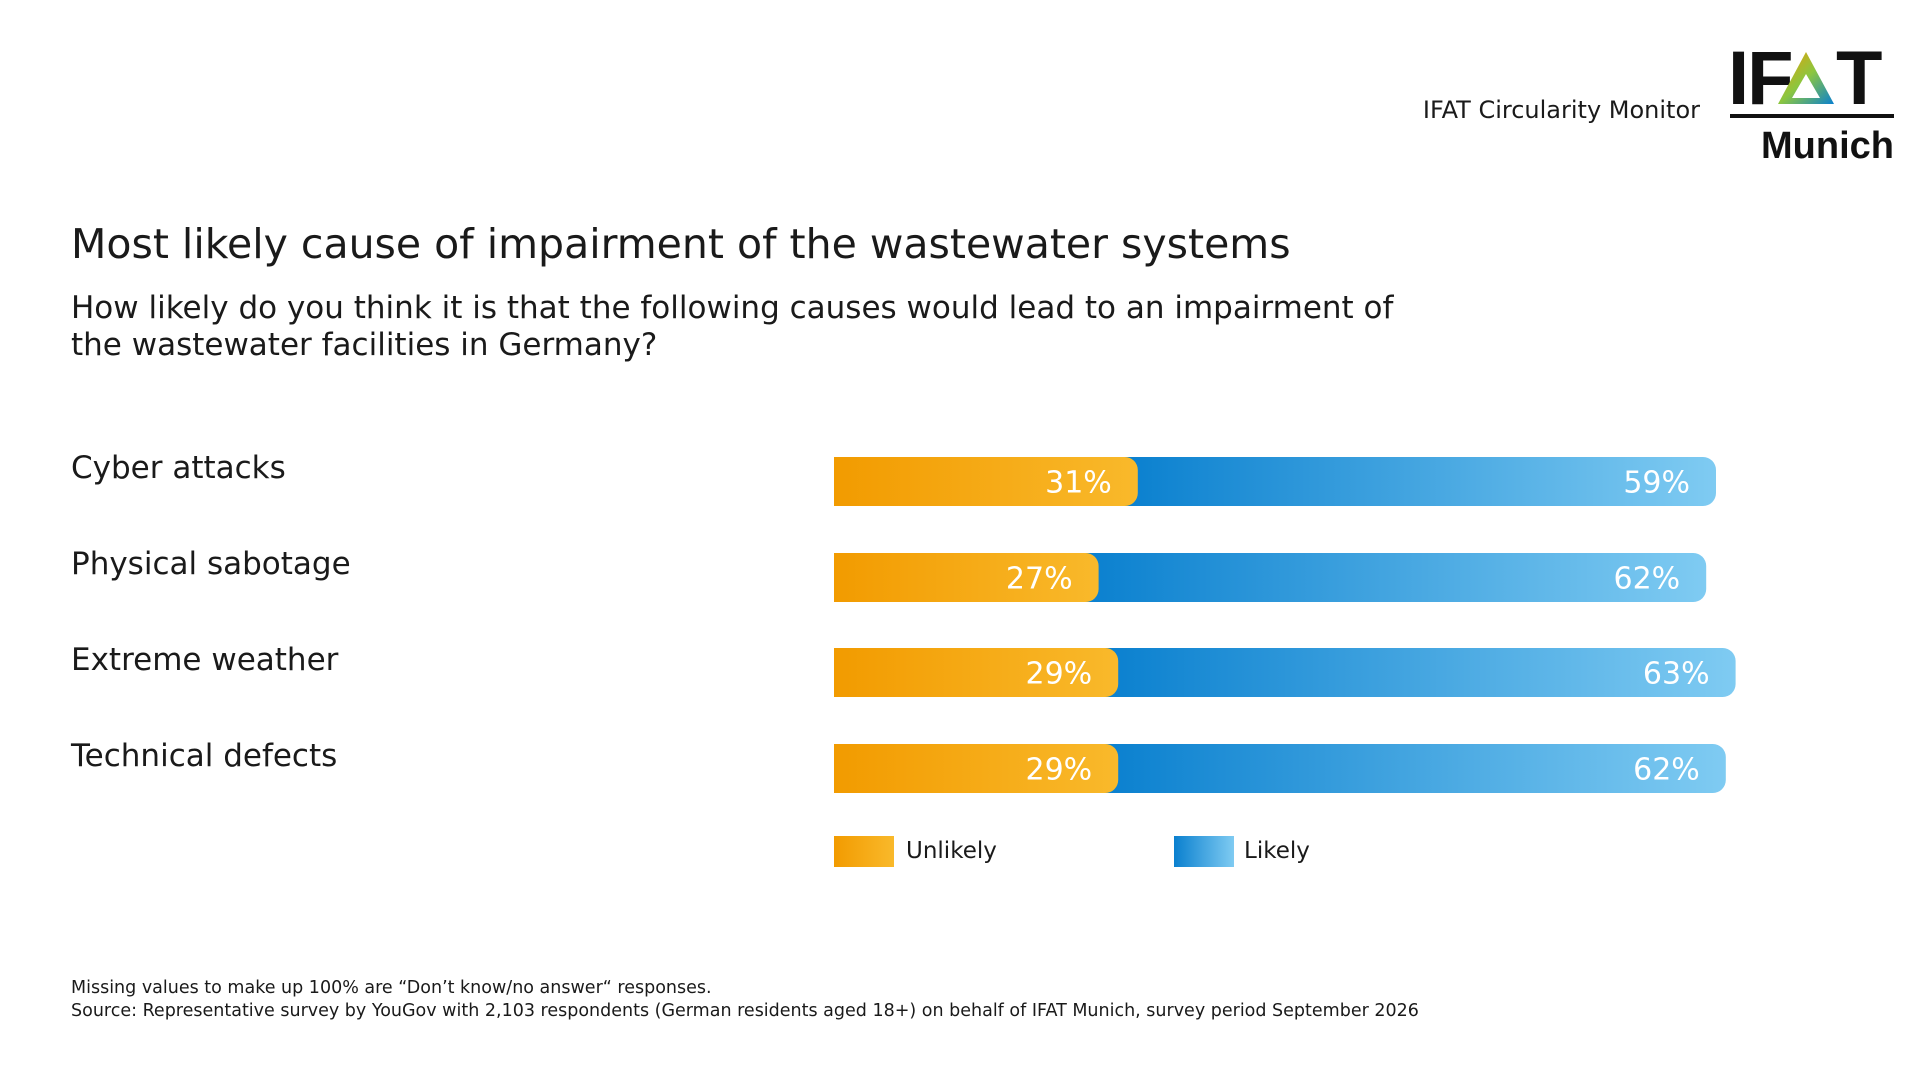 The width and height of the screenshot is (1920, 1080). Describe the element at coordinates (1039, 579) in the screenshot. I see `value-label-unlikely-physical-sabotage: 27%` at that location.